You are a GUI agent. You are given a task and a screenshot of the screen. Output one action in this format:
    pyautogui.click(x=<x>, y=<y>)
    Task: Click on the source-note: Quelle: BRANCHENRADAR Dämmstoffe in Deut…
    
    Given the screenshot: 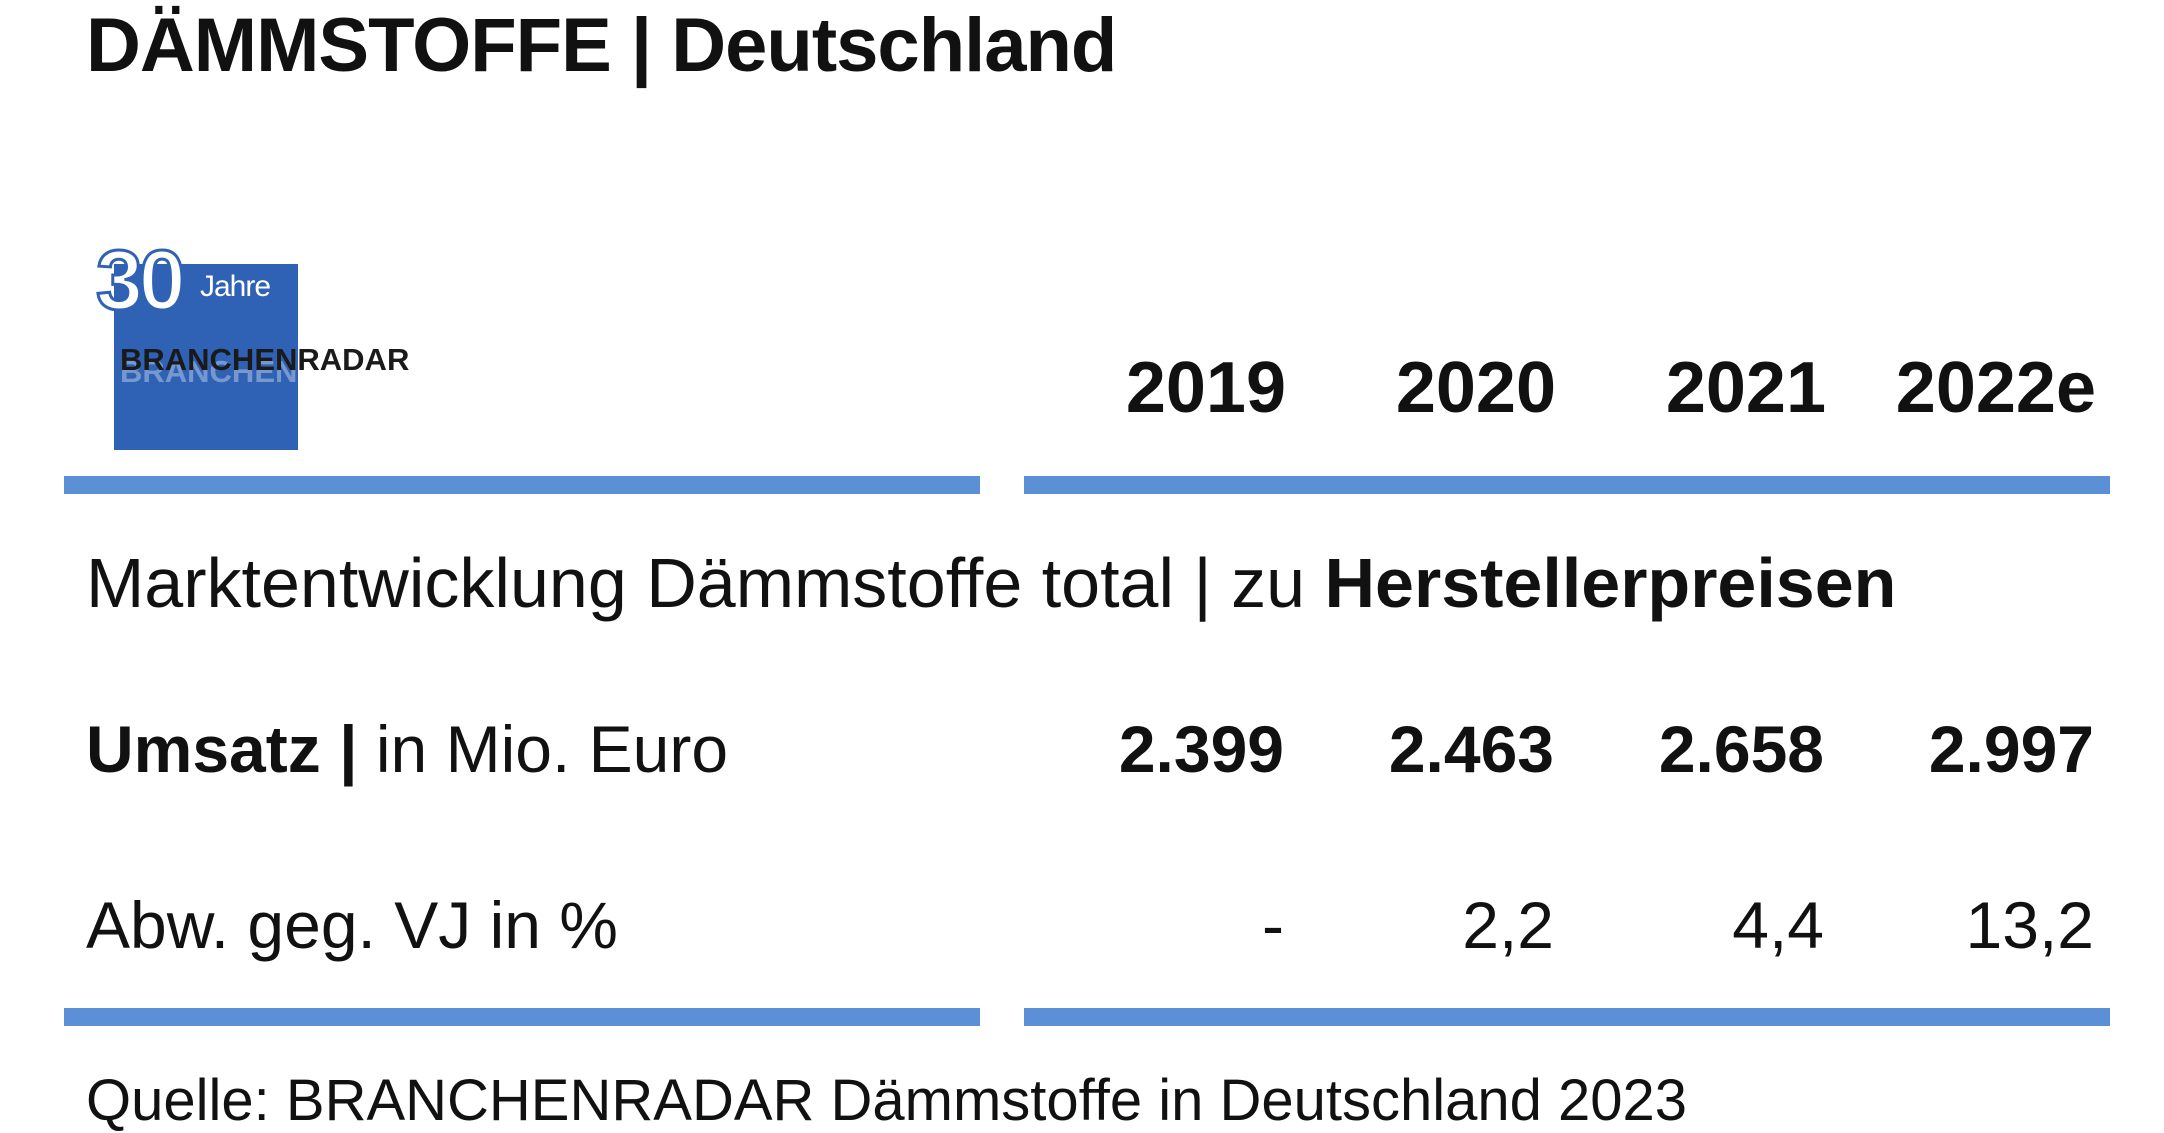 What is the action you would take?
    pyautogui.click(x=887, y=1100)
    